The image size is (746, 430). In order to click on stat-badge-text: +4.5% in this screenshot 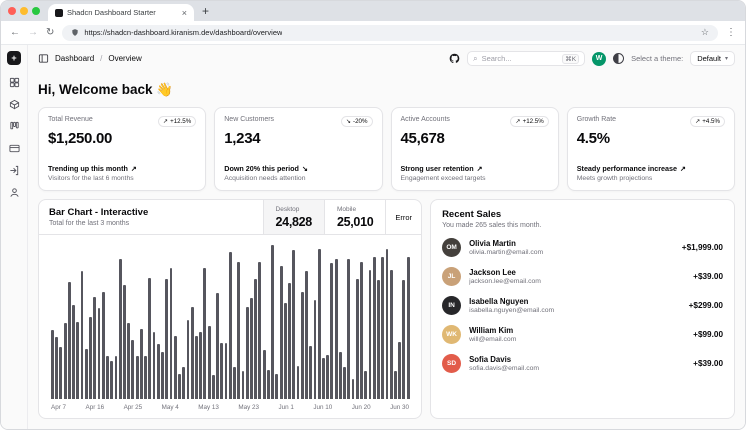, I will do `click(711, 121)`.